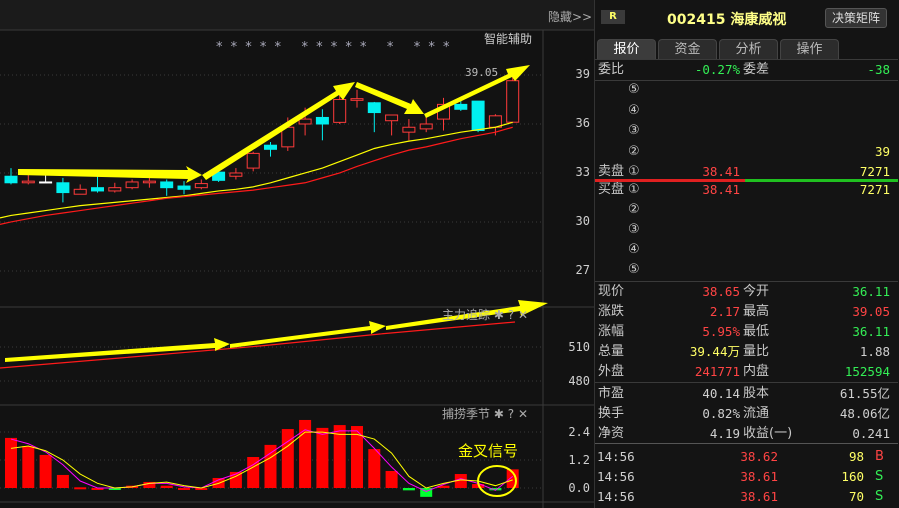 Image resolution: width=899 pixels, height=508 pixels. I want to click on hide-button: 隐藏>>, so click(570, 17).